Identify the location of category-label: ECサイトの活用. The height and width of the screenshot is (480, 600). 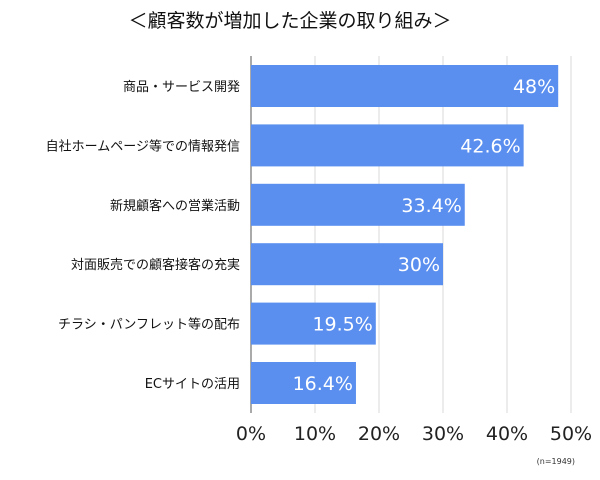
(192, 384).